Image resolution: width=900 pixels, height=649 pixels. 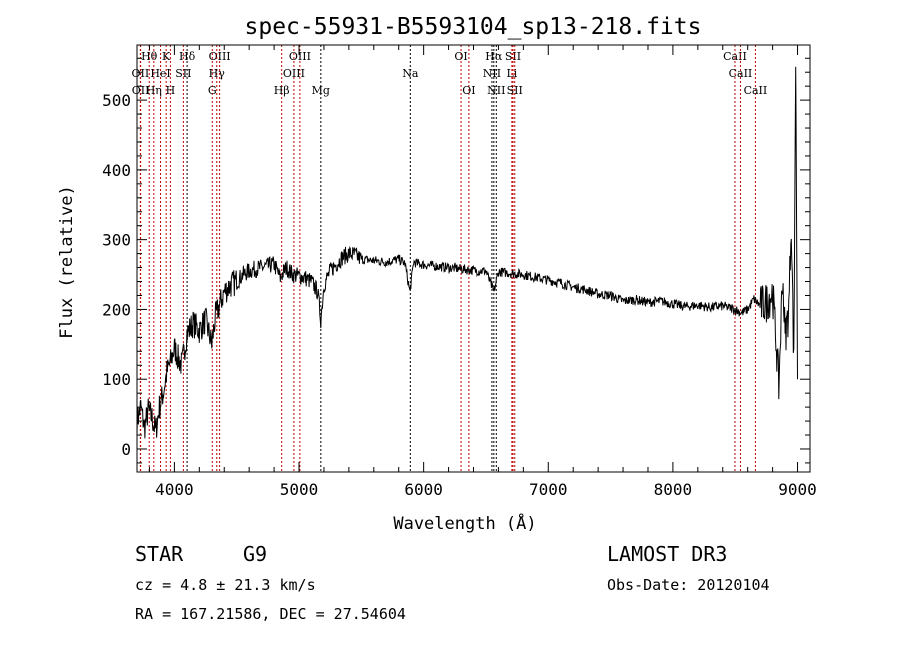 What do you see at coordinates (494, 56) in the screenshot?
I see `line-label: Hα` at bounding box center [494, 56].